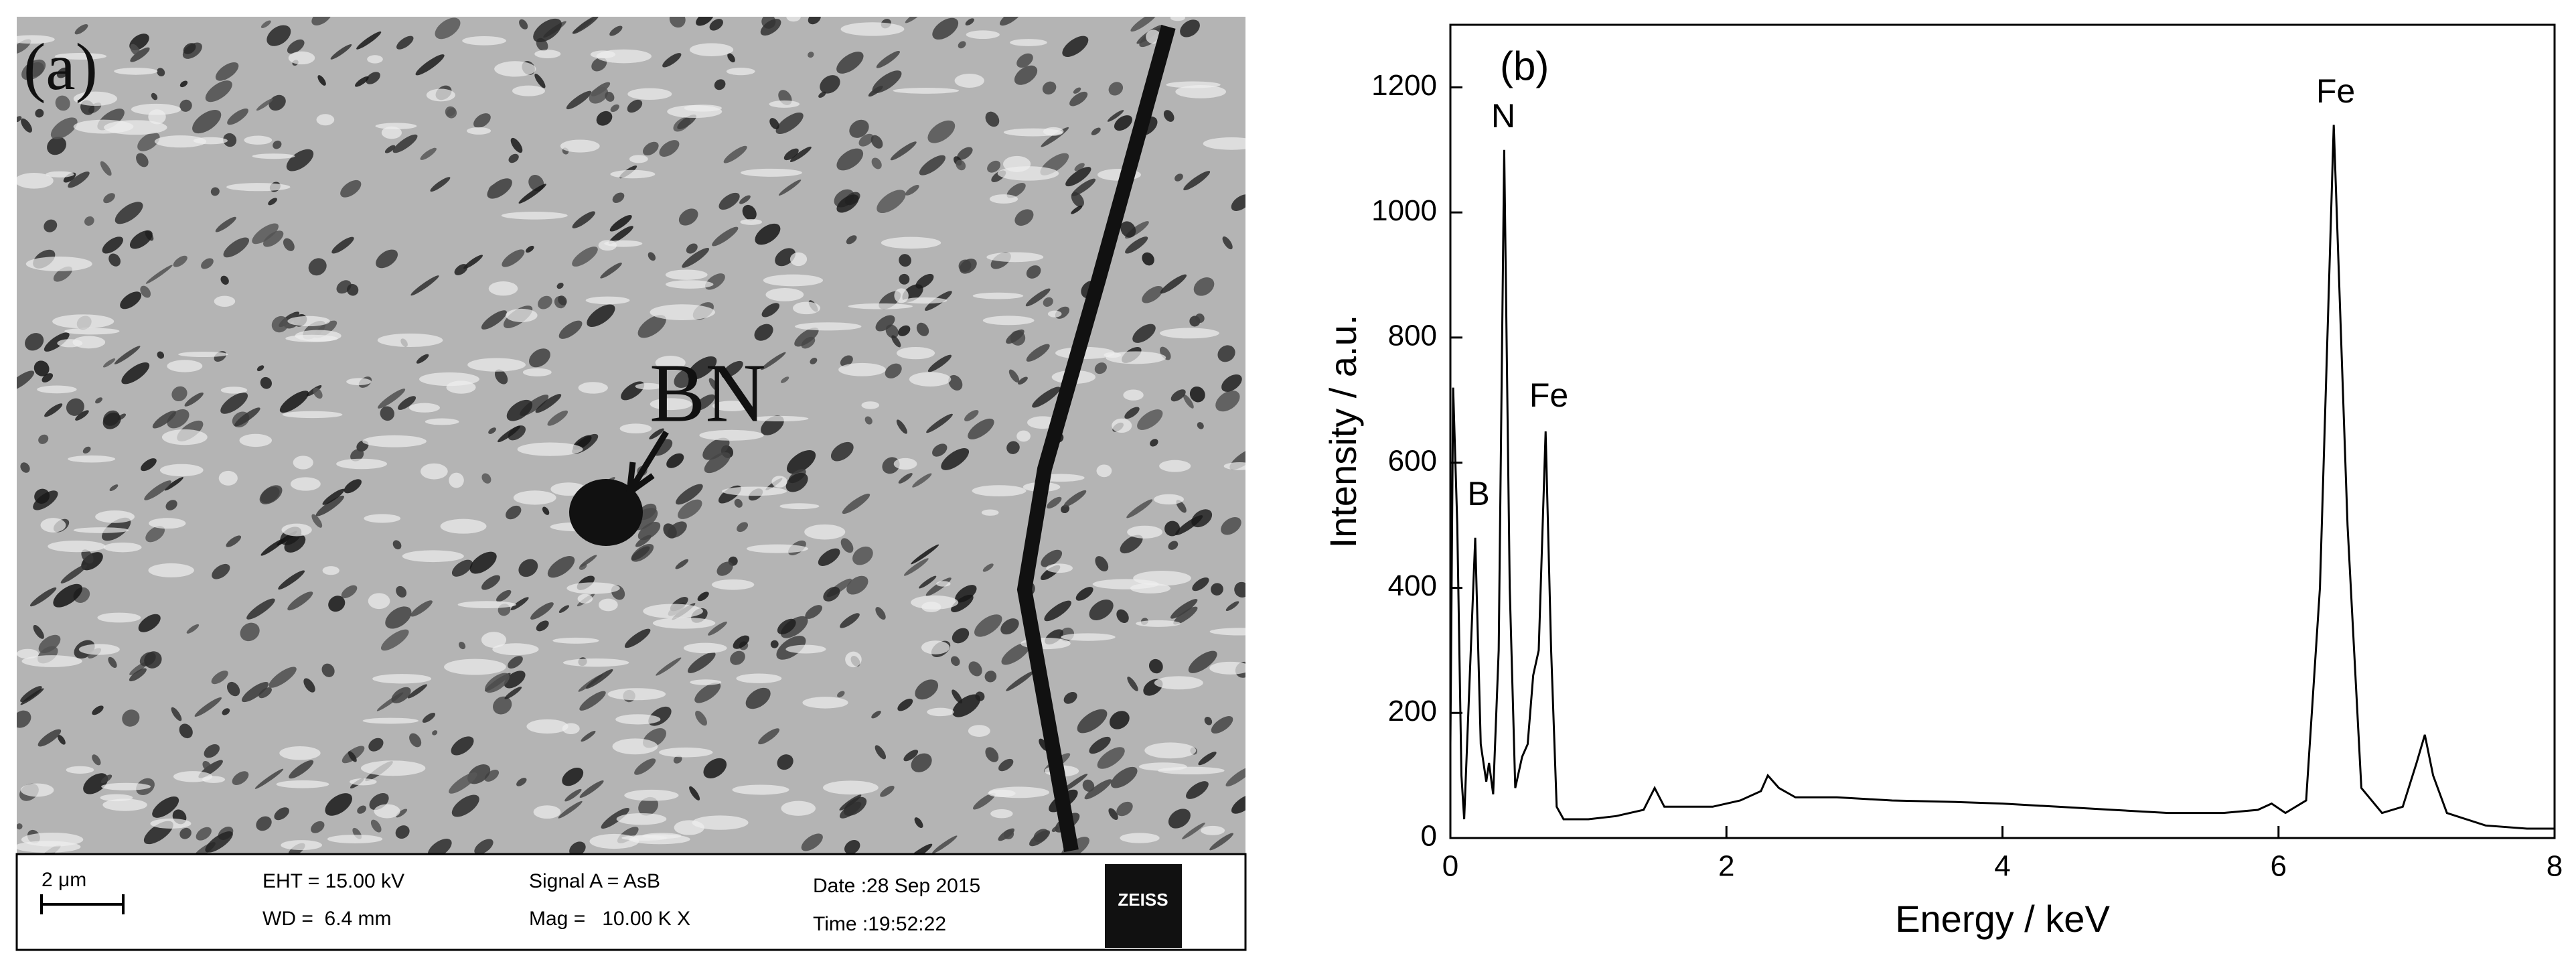 This screenshot has width=2576, height=976. What do you see at coordinates (64, 880) in the screenshot?
I see `scale-label: 2 μm` at bounding box center [64, 880].